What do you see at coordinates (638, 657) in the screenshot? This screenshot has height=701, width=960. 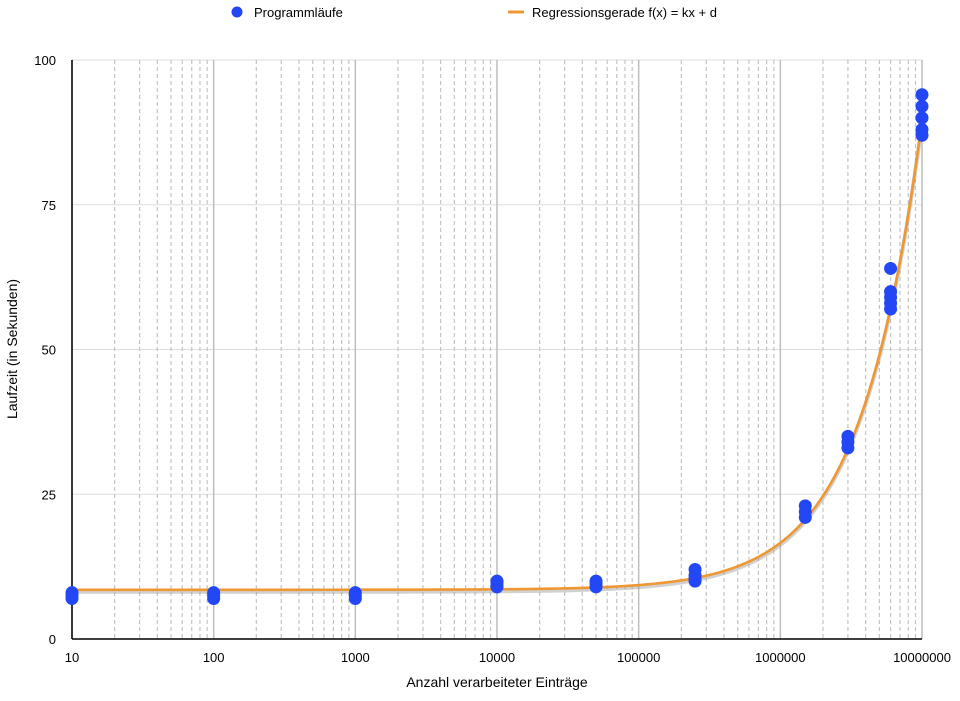 I see `x-tick-label: 100000` at bounding box center [638, 657].